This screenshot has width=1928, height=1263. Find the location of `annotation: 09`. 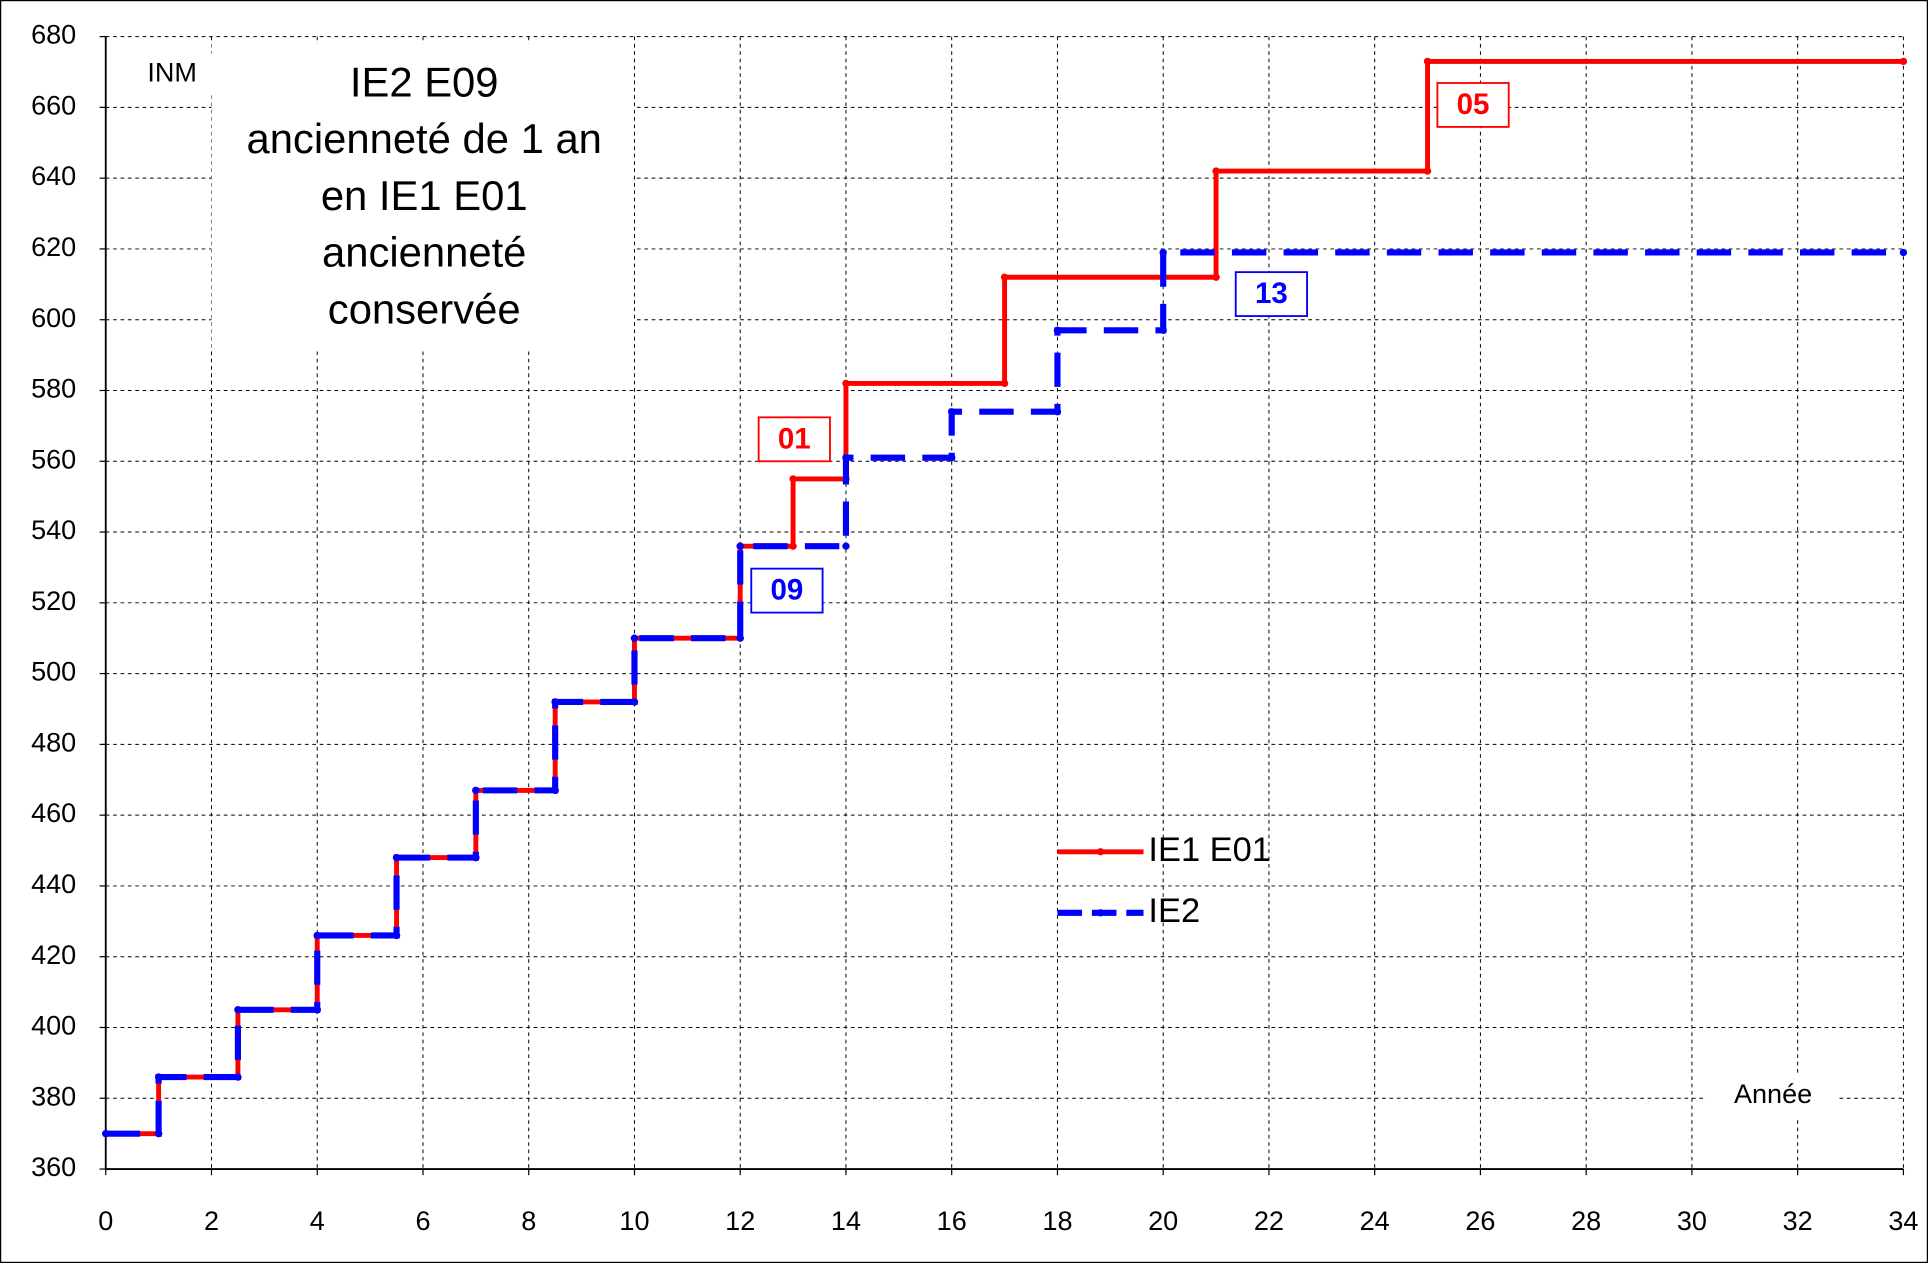

annotation: 09 is located at coordinates (787, 590).